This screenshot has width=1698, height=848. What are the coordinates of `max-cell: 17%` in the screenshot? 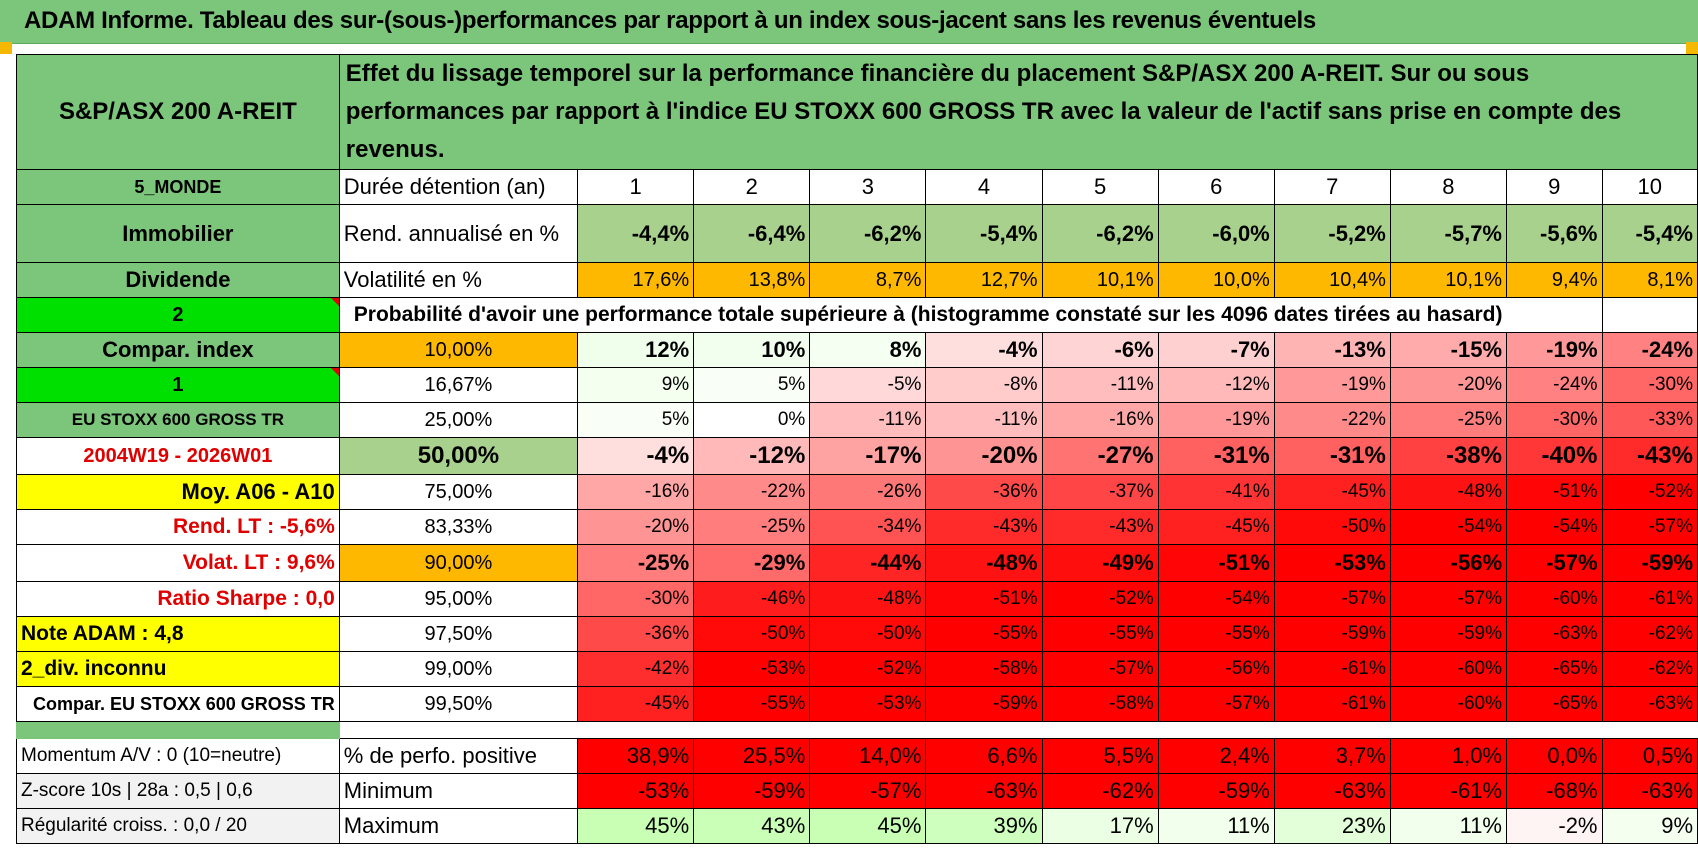 It's located at (1100, 826).